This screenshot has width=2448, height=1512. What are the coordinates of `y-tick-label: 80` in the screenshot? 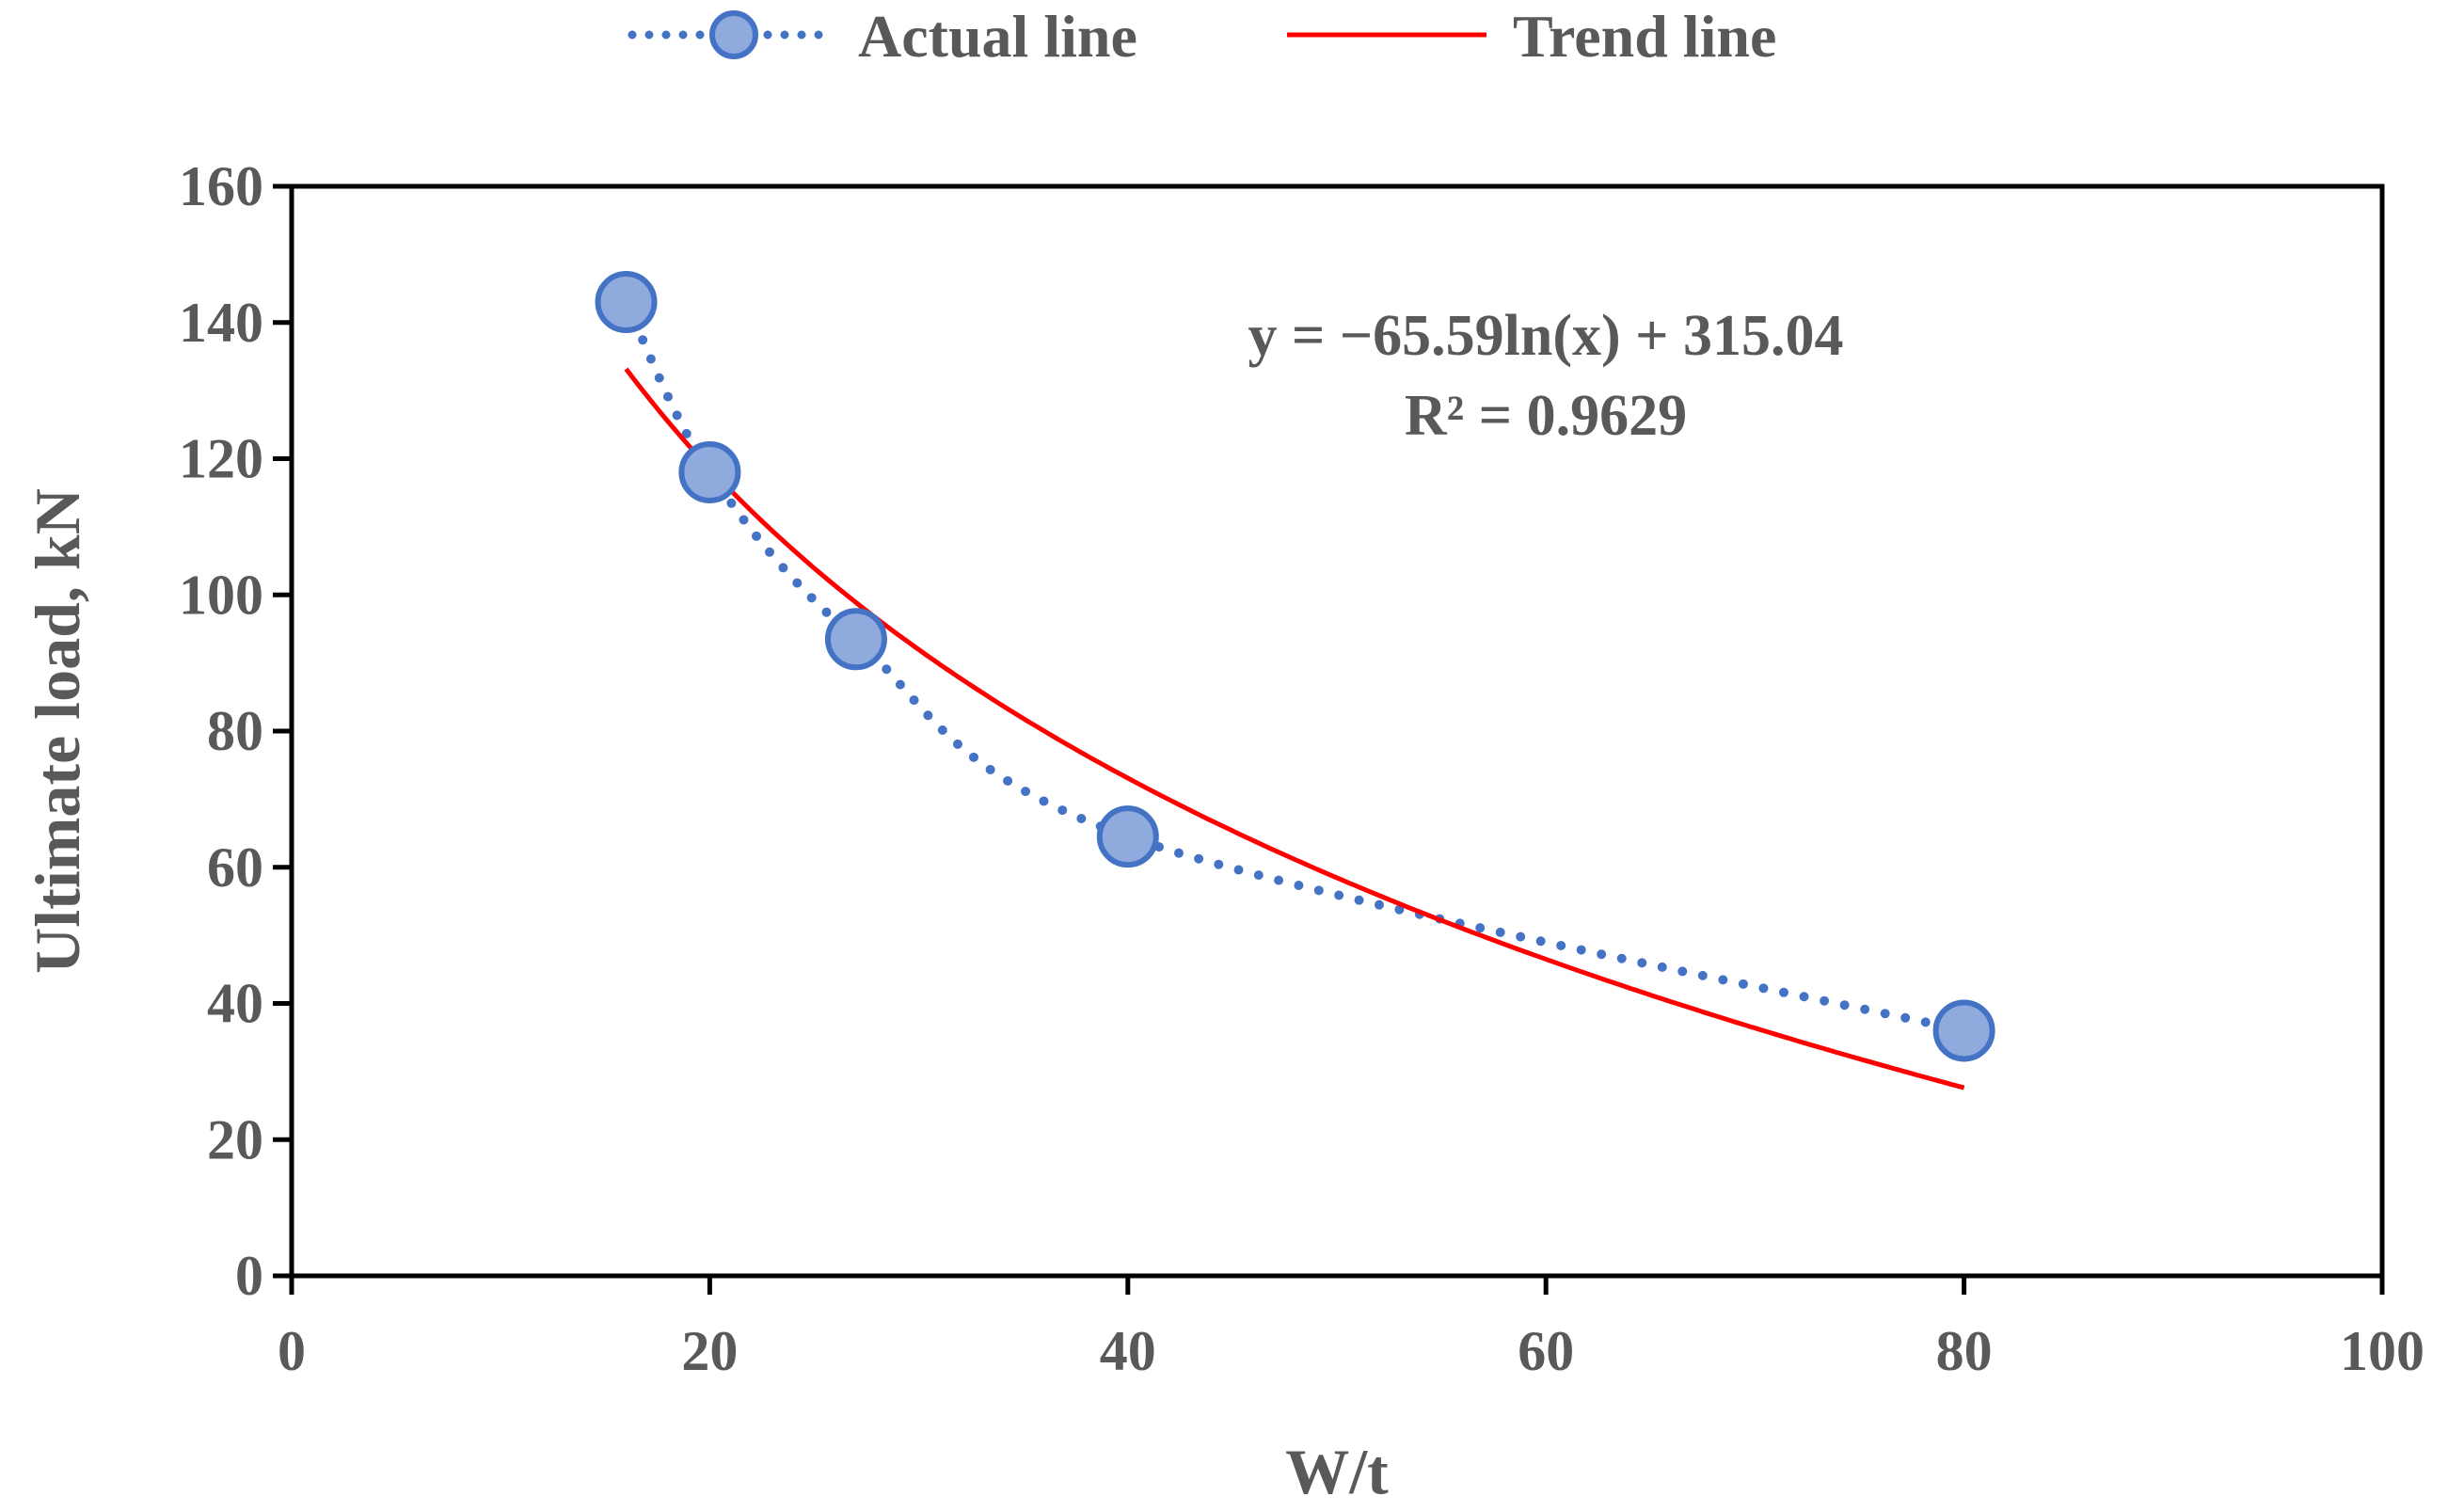 It's located at (235, 731).